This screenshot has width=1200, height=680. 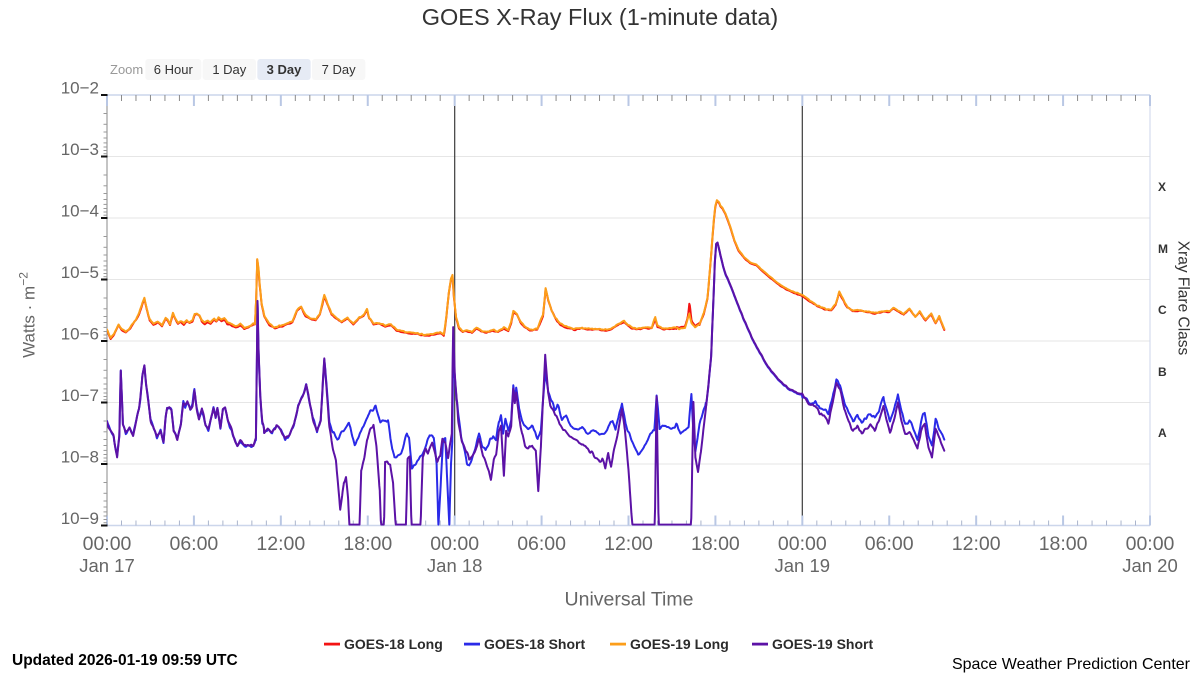 What do you see at coordinates (822, 644) in the screenshot?
I see `svg-text: GOES-19 Short` at bounding box center [822, 644].